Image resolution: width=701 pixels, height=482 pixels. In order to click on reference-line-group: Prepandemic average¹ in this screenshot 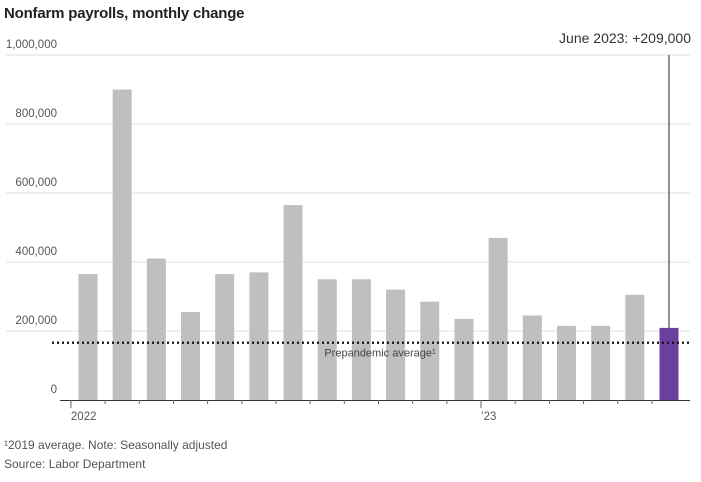, I will do `click(371, 350)`.